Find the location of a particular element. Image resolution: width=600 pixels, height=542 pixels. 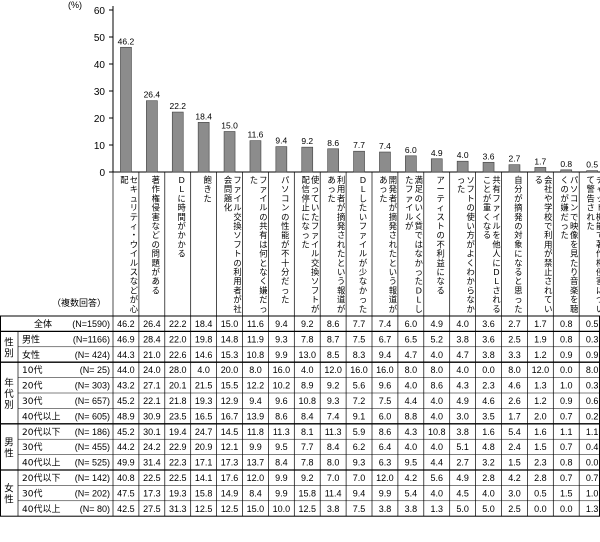

table-cell: 28.0 is located at coordinates (178, 370).